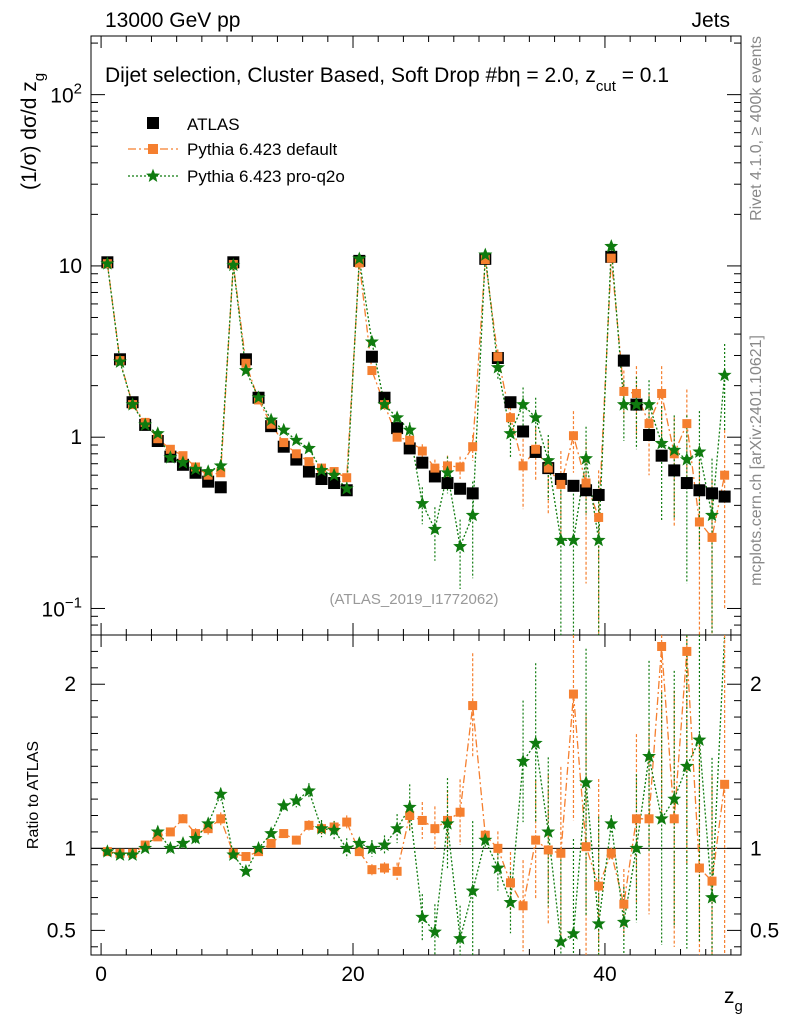 The width and height of the screenshot is (786, 1024). Describe the element at coordinates (70, 848) in the screenshot. I see `ratio-tick-label: 1` at that location.